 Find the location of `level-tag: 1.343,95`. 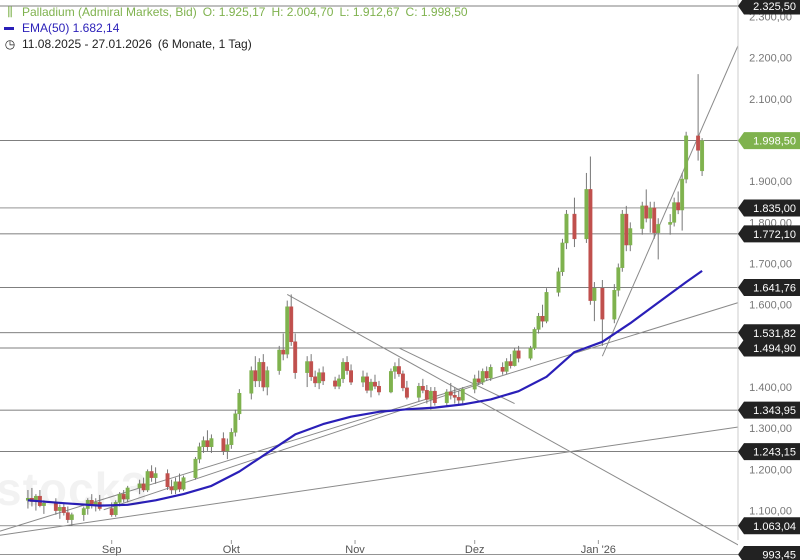

level-tag: 1.343,95 is located at coordinates (769, 410).